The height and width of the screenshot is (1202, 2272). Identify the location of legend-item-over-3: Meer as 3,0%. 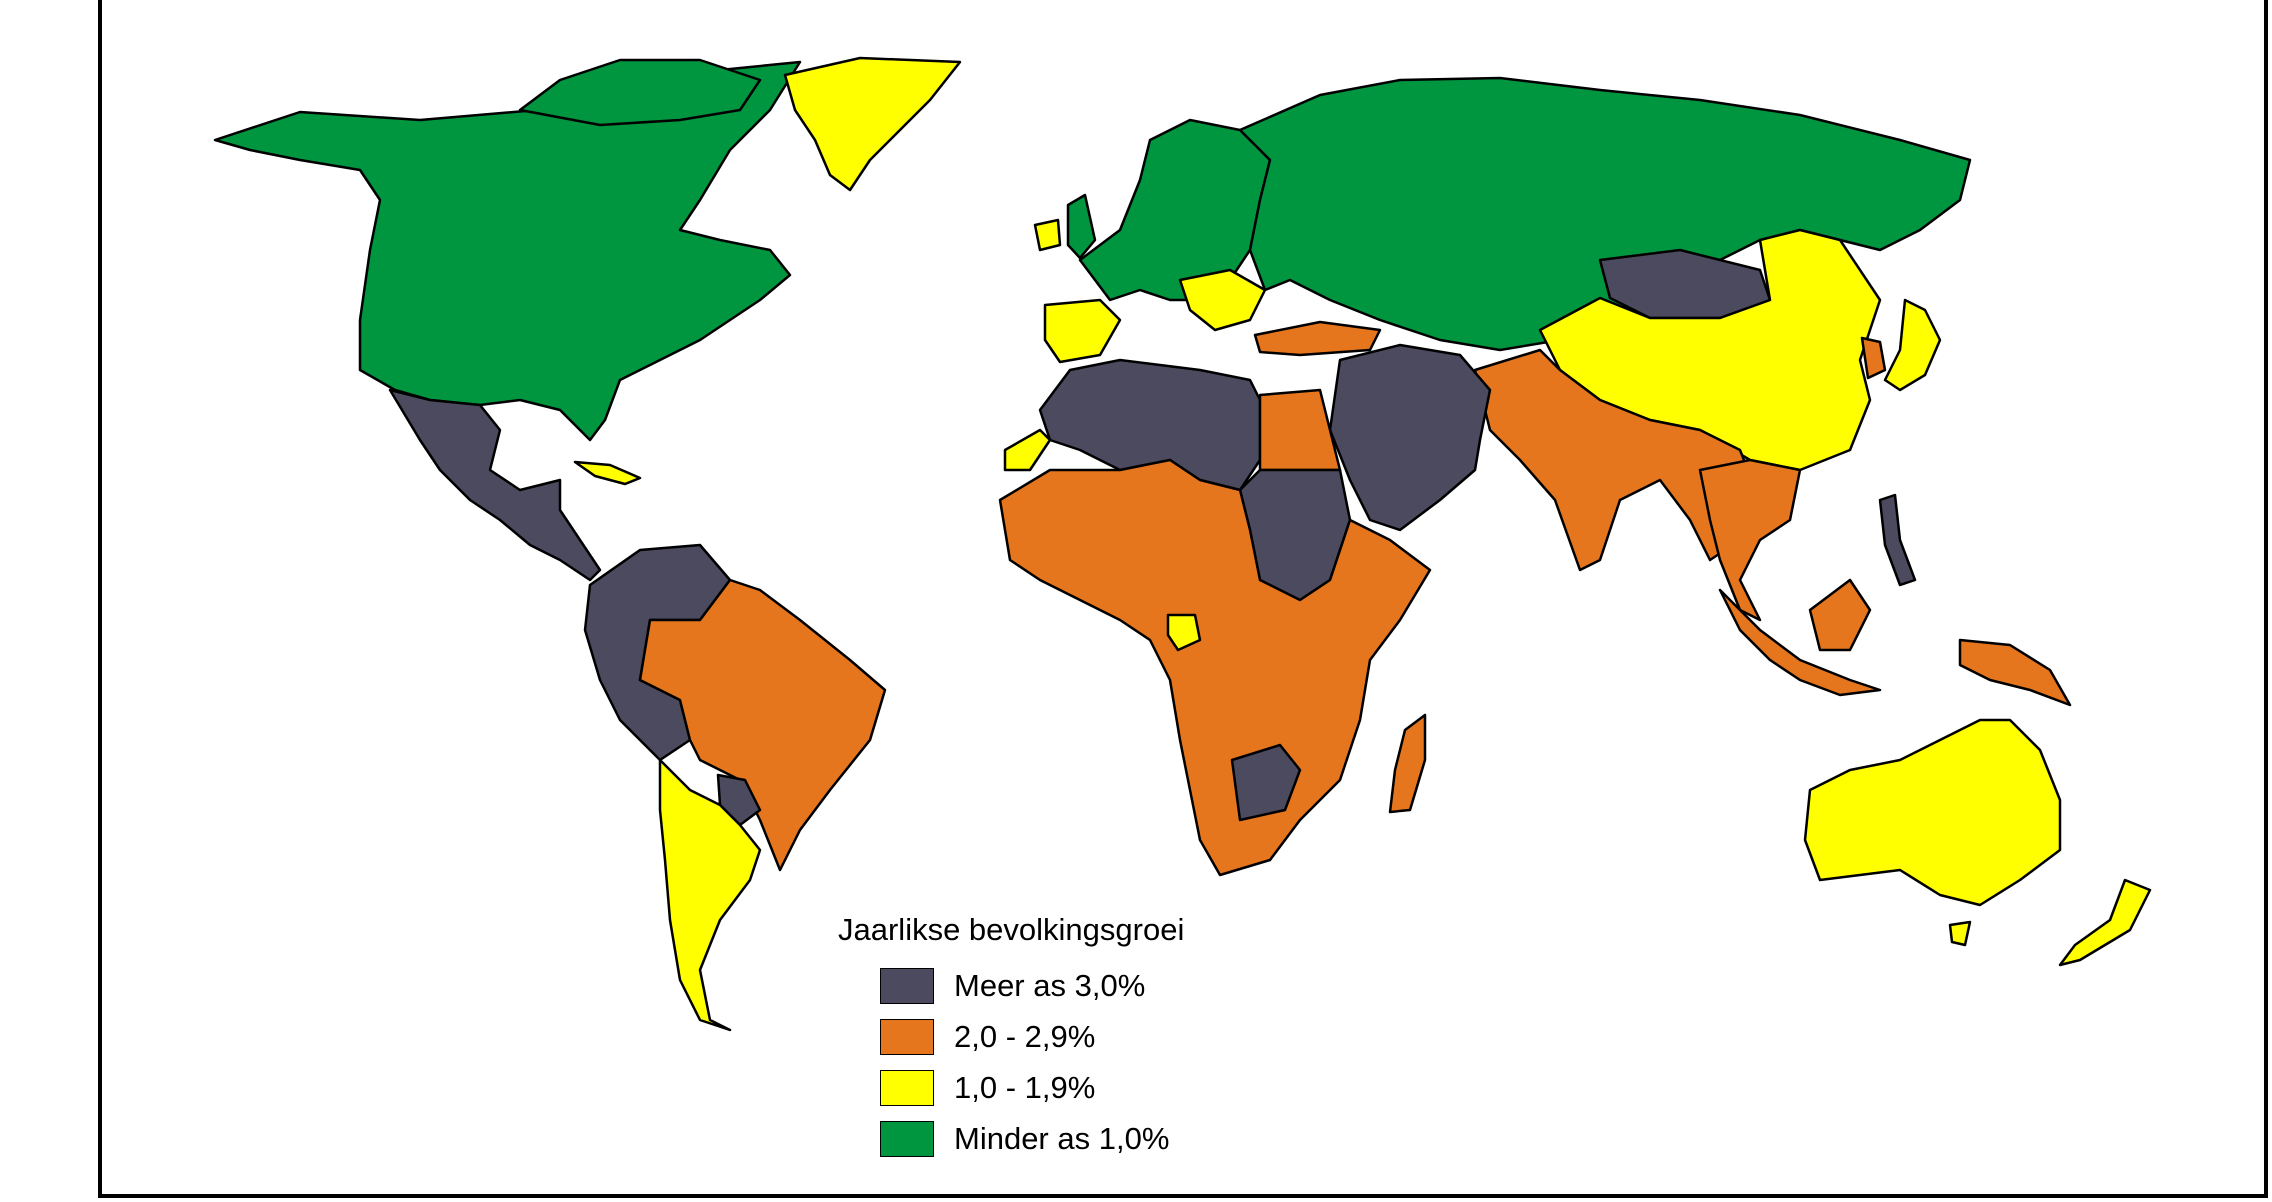
(1032, 985).